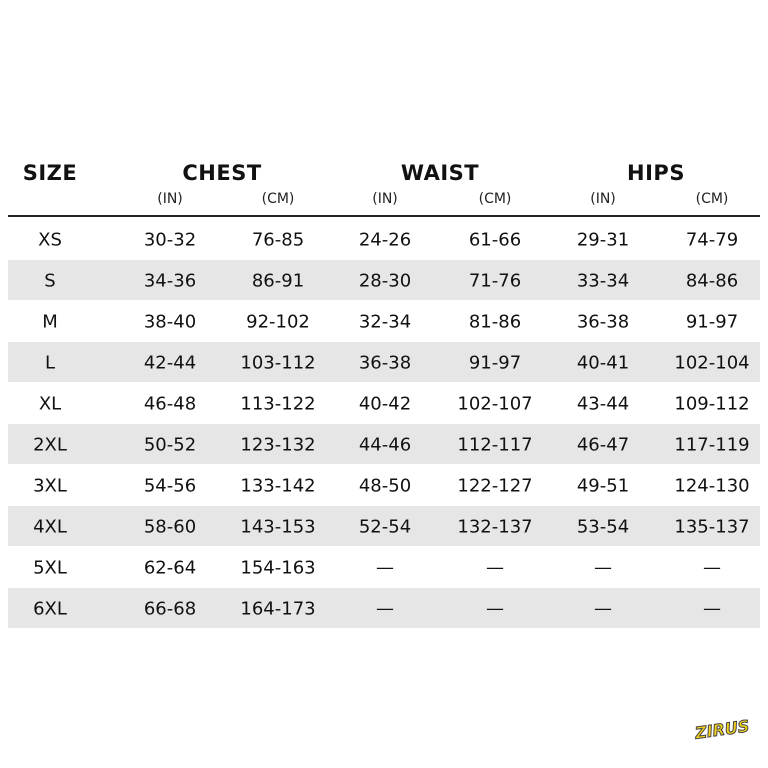 The image size is (768, 768). Describe the element at coordinates (278, 444) in the screenshot. I see `measurement: 123-132` at that location.